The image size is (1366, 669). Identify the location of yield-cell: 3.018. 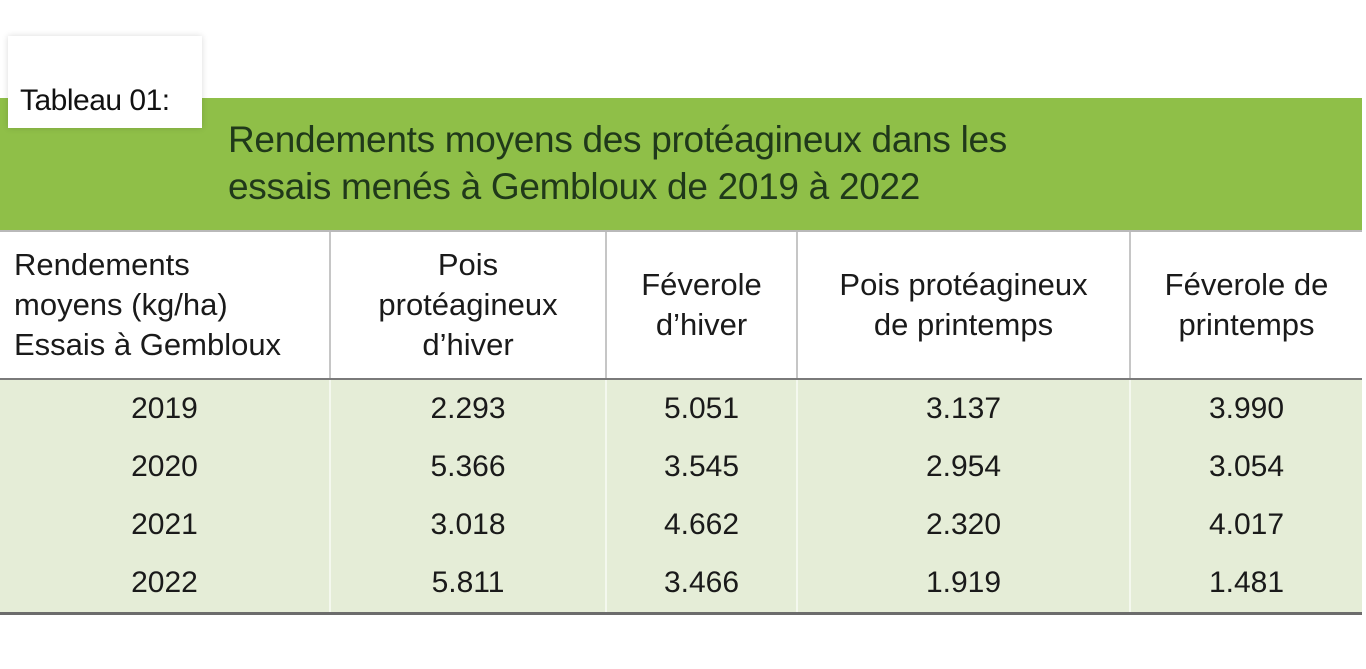
(467, 525).